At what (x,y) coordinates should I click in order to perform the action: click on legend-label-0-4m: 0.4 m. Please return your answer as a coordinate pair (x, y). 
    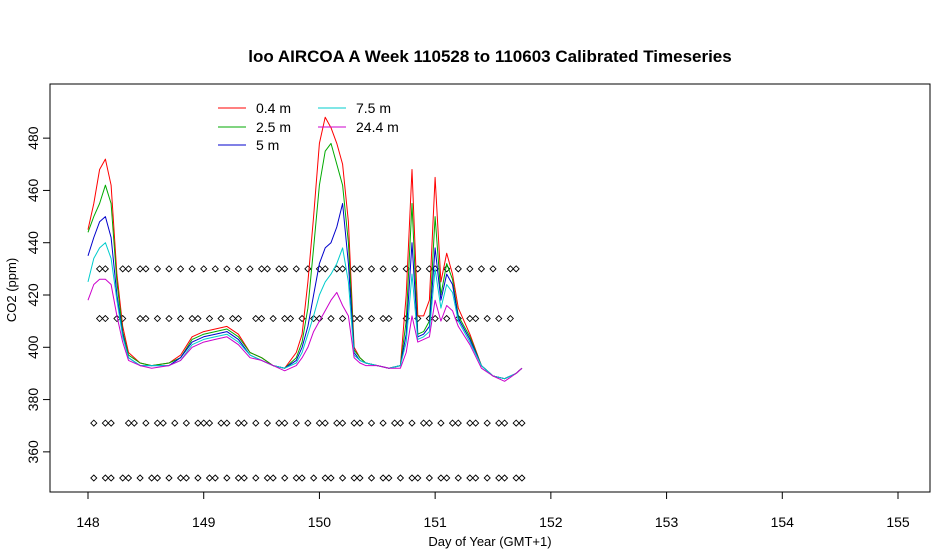
    Looking at the image, I should click on (273, 108).